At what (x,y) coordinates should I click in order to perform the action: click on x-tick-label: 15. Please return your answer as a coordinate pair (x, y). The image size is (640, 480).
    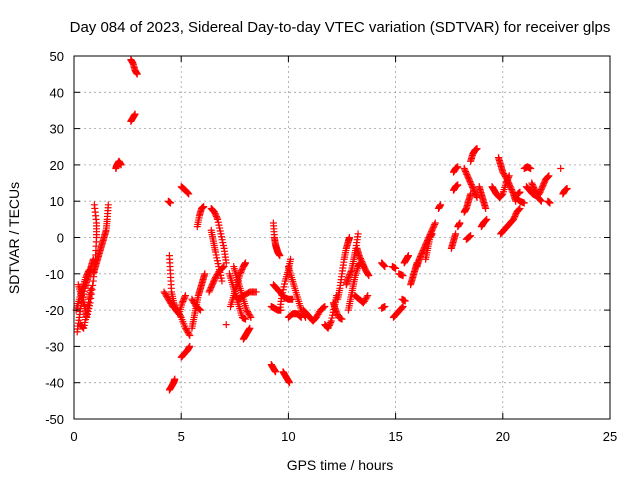
    Looking at the image, I should click on (395, 436).